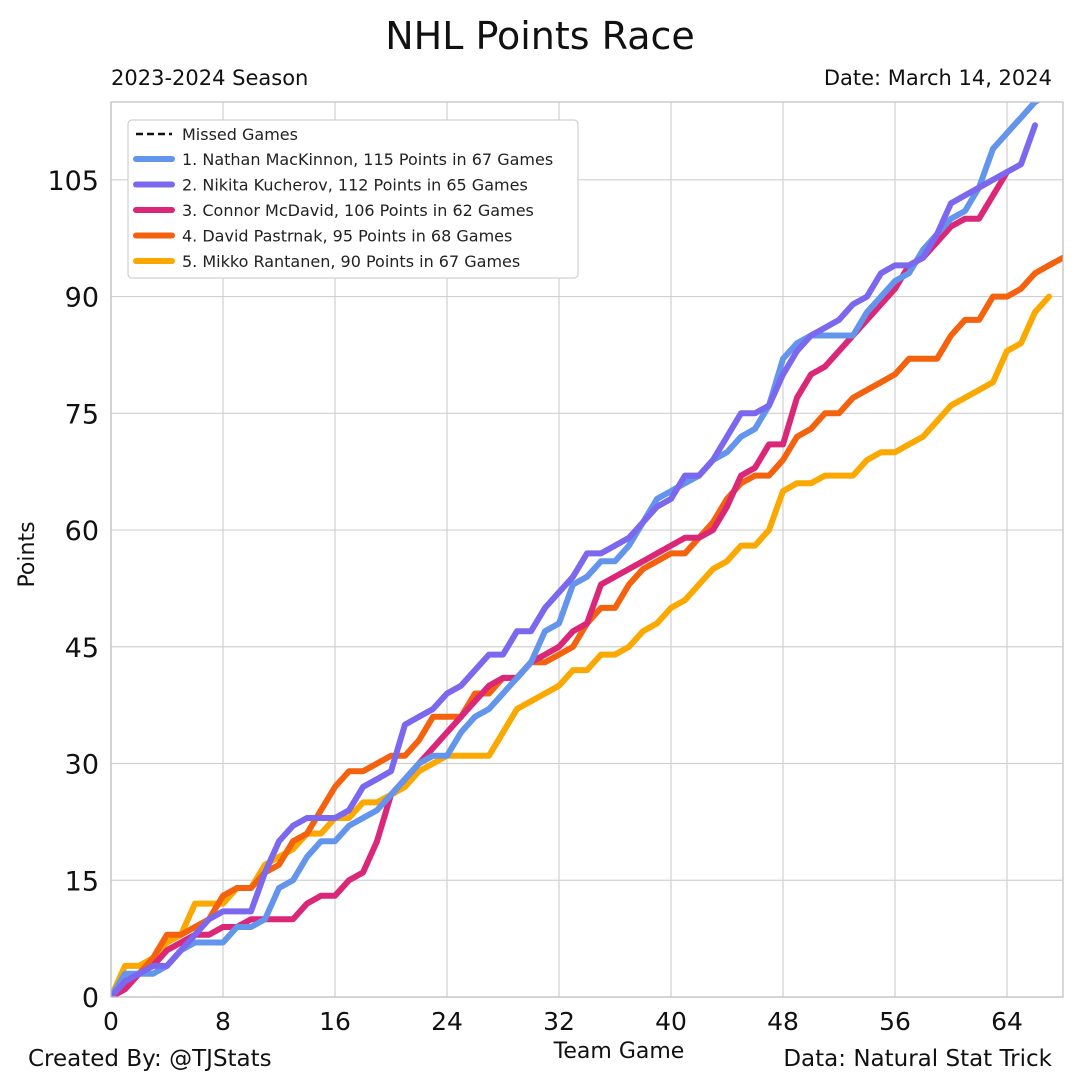  I want to click on x-tick-label: 56, so click(895, 1021).